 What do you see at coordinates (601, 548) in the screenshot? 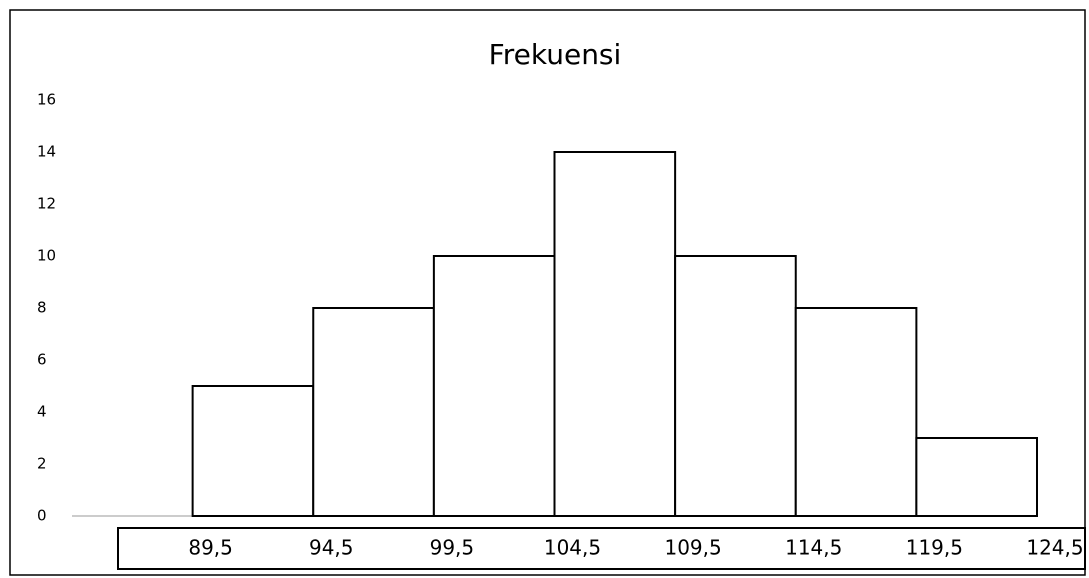
I see `x-label-box` at bounding box center [601, 548].